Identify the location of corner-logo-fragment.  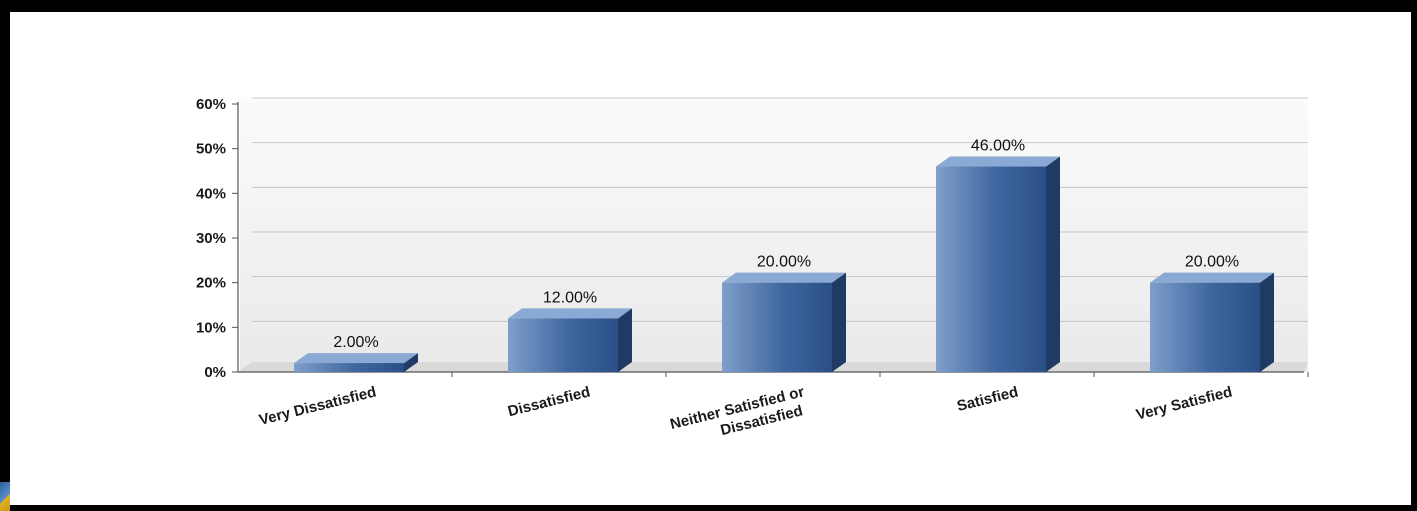
(5, 496).